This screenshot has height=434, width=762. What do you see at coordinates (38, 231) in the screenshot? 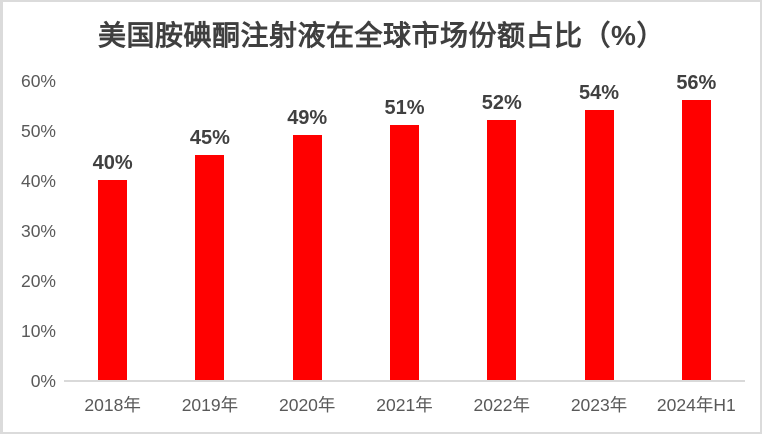
I see `y-tick-label: 30%` at bounding box center [38, 231].